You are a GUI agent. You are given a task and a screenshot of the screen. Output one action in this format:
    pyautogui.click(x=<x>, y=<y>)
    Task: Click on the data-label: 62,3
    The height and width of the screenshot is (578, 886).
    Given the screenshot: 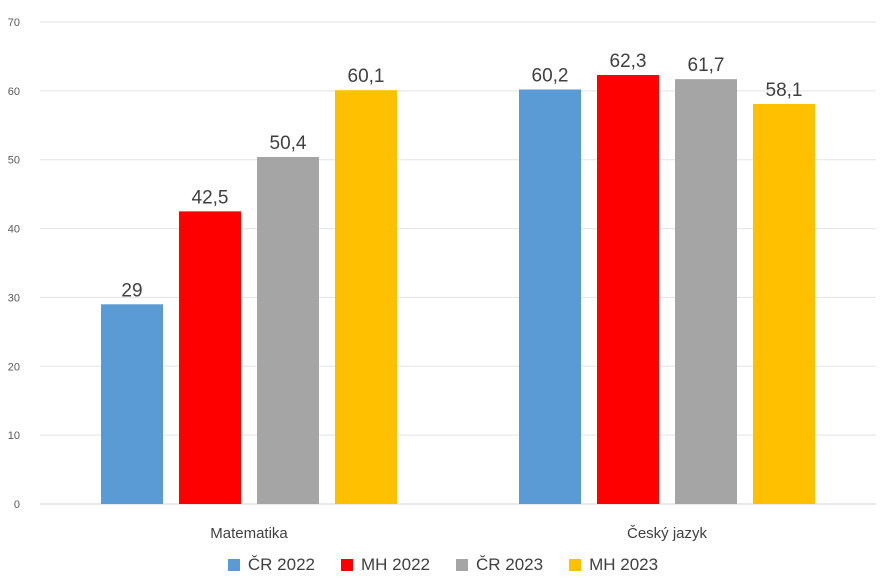 What is the action you would take?
    pyautogui.click(x=628, y=61)
    